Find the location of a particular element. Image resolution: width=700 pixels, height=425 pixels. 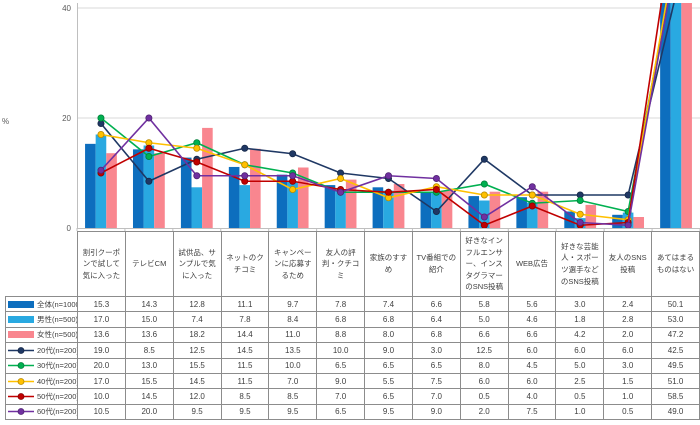

y-tick-label: 0 is located at coordinates (69, 227).